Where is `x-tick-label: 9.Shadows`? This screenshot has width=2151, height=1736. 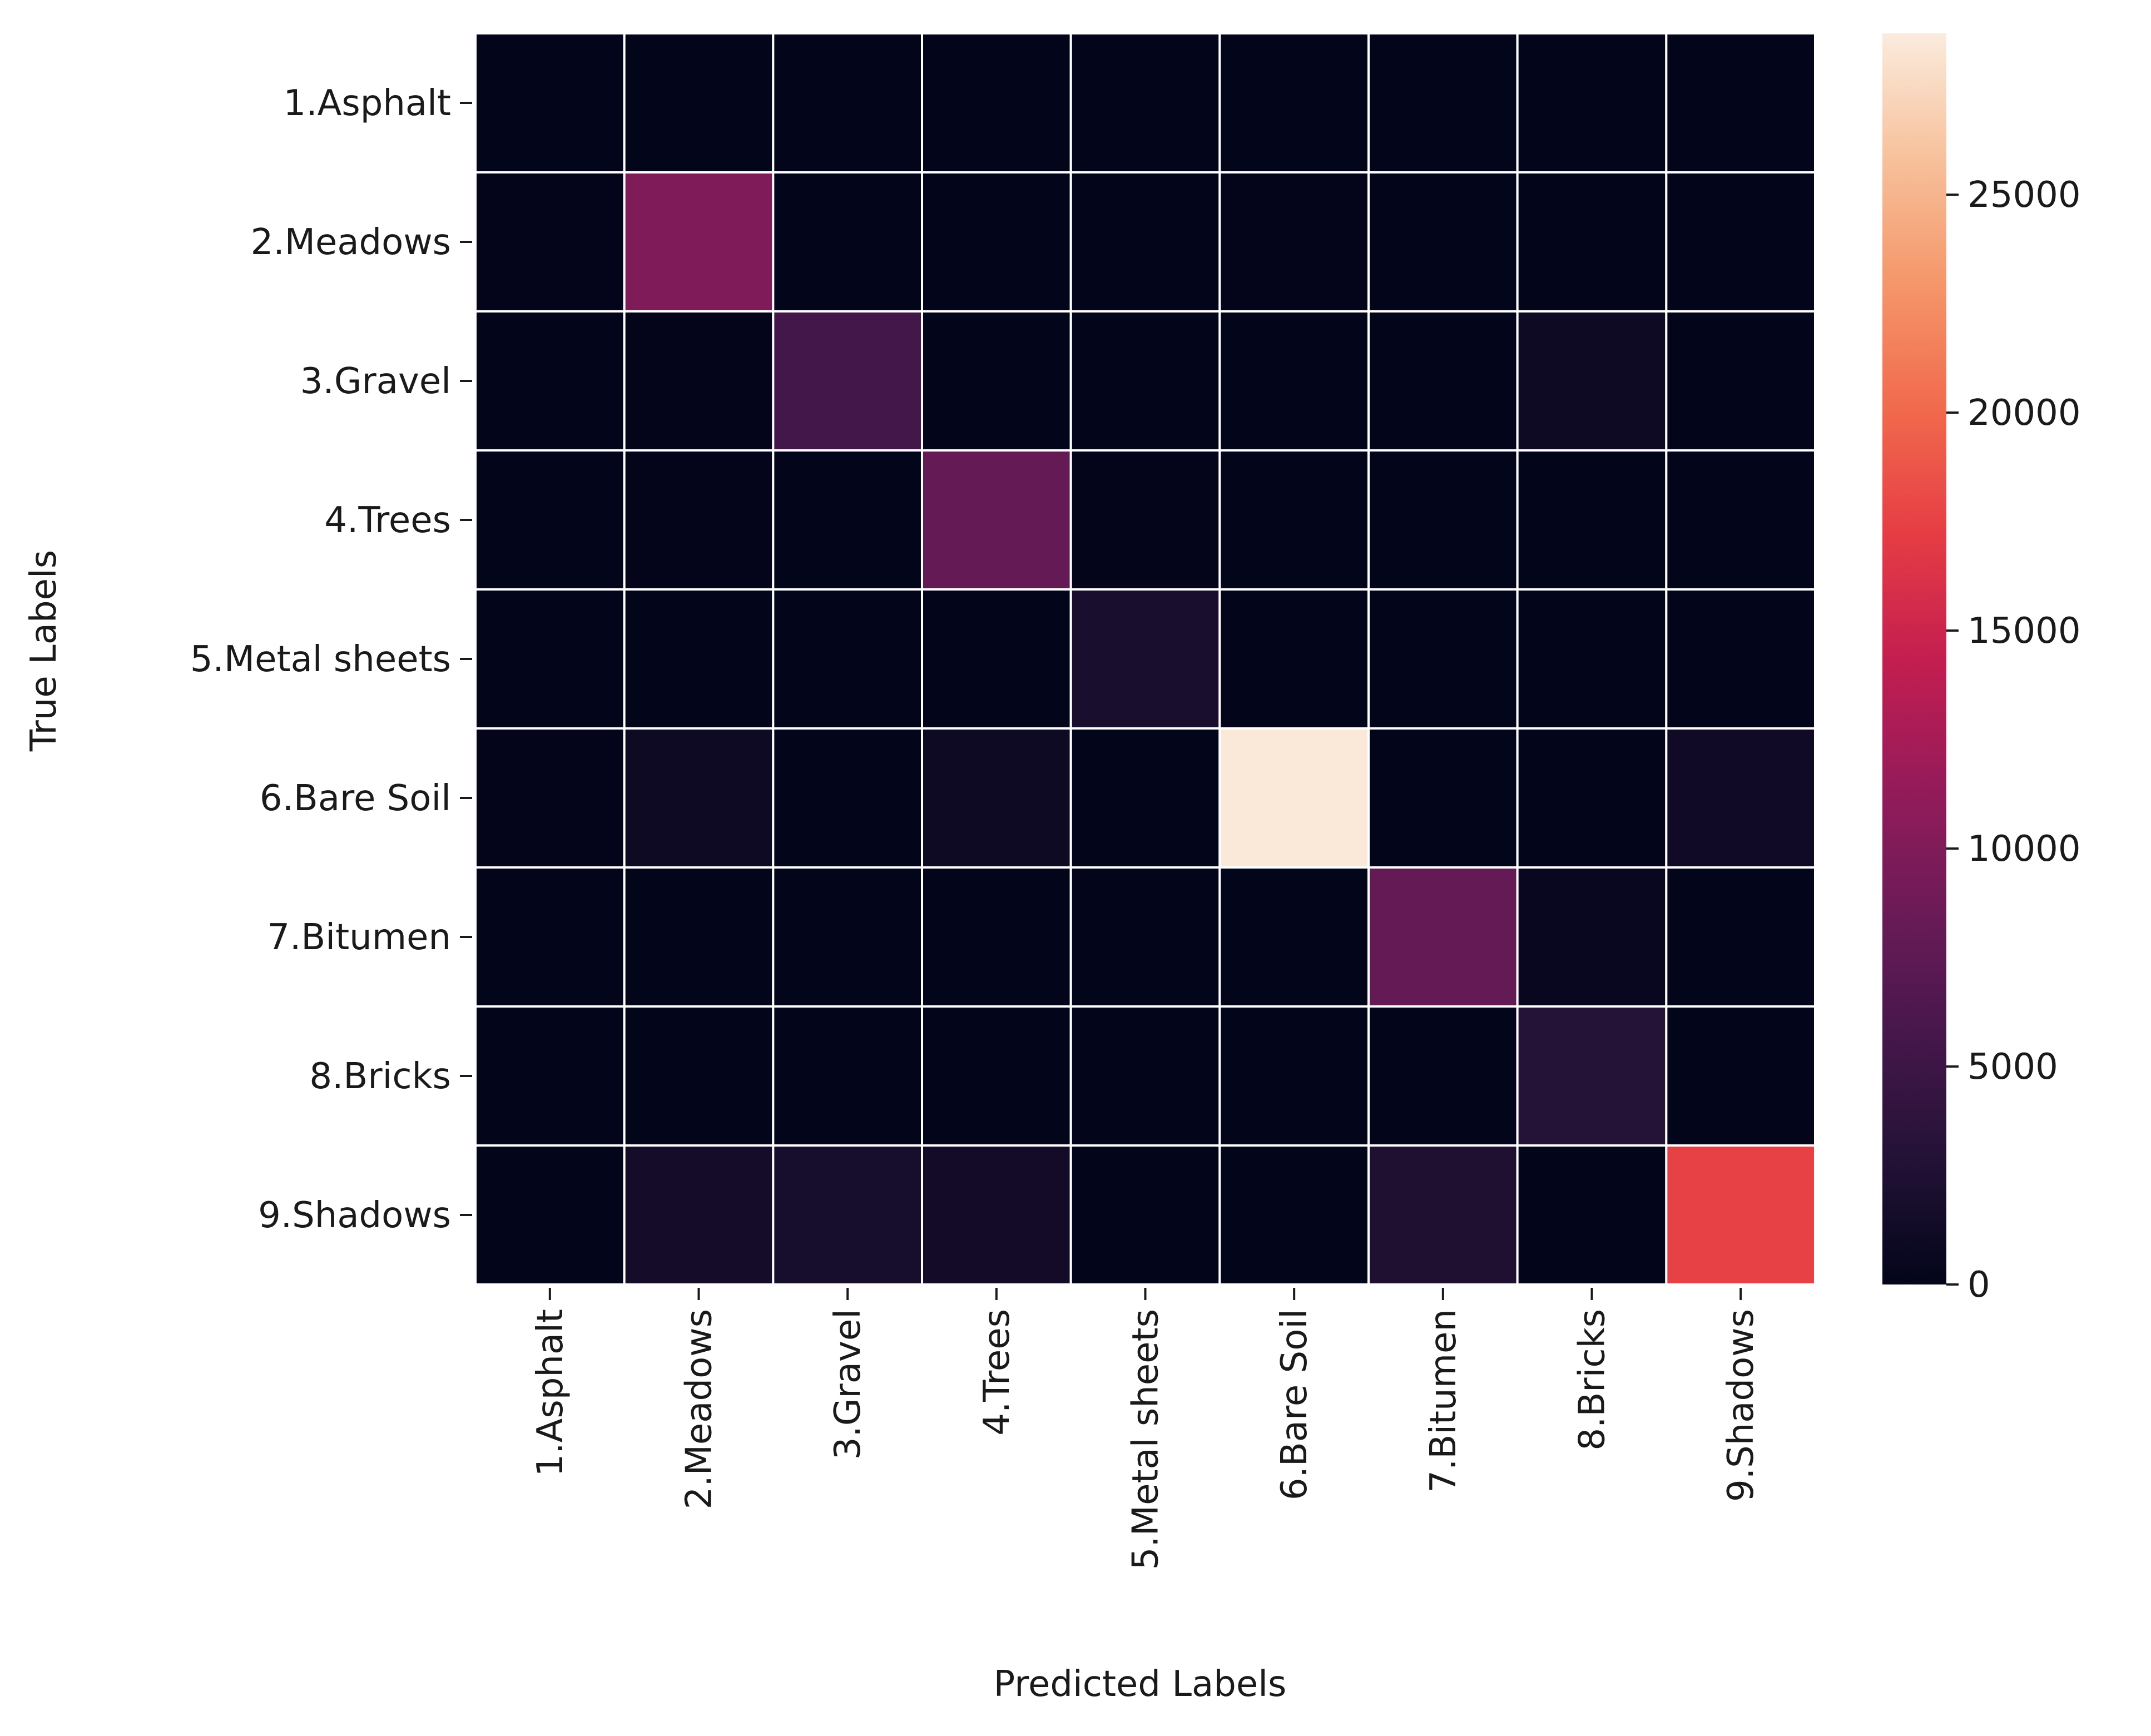
x-tick-label: 9.Shadows is located at coordinates (1741, 1405).